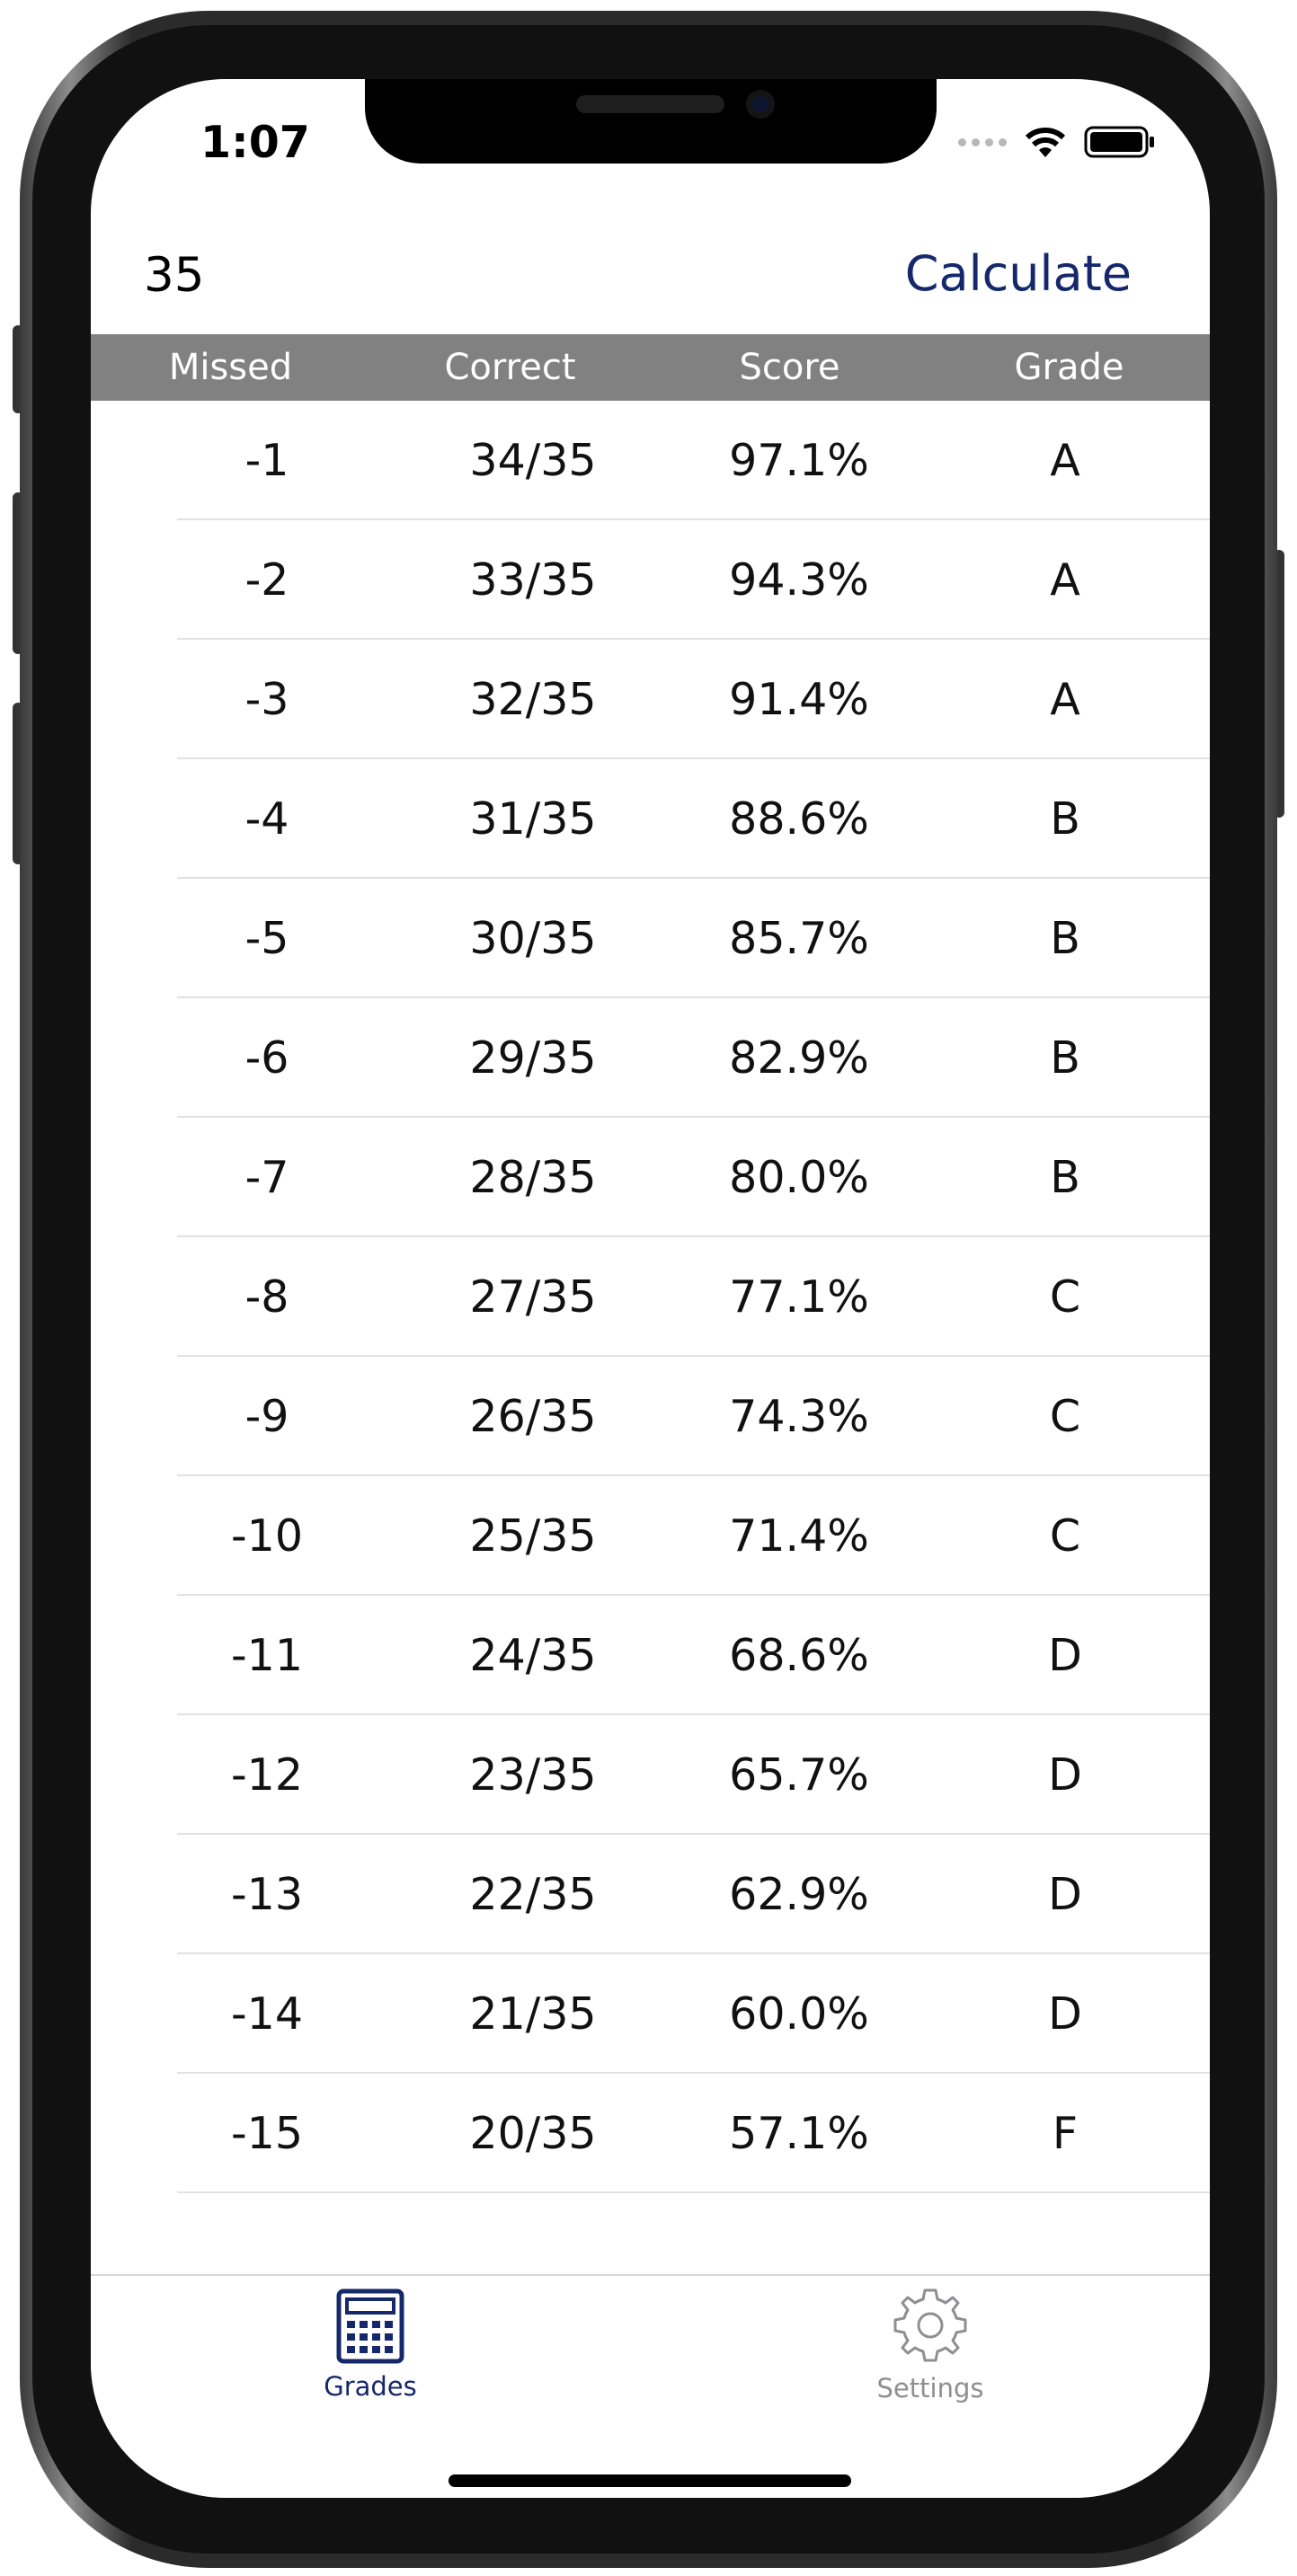  Describe the element at coordinates (266, 580) in the screenshot. I see `missed-cell: -2` at that location.